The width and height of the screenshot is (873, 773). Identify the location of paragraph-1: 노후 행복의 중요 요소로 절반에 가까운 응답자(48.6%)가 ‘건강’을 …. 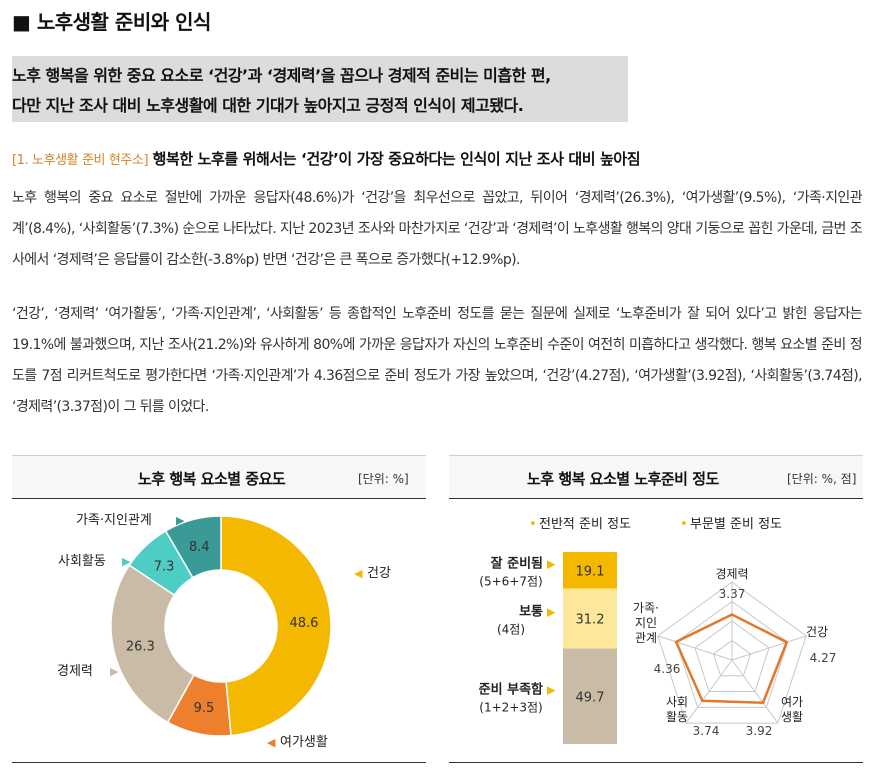
(437, 229).